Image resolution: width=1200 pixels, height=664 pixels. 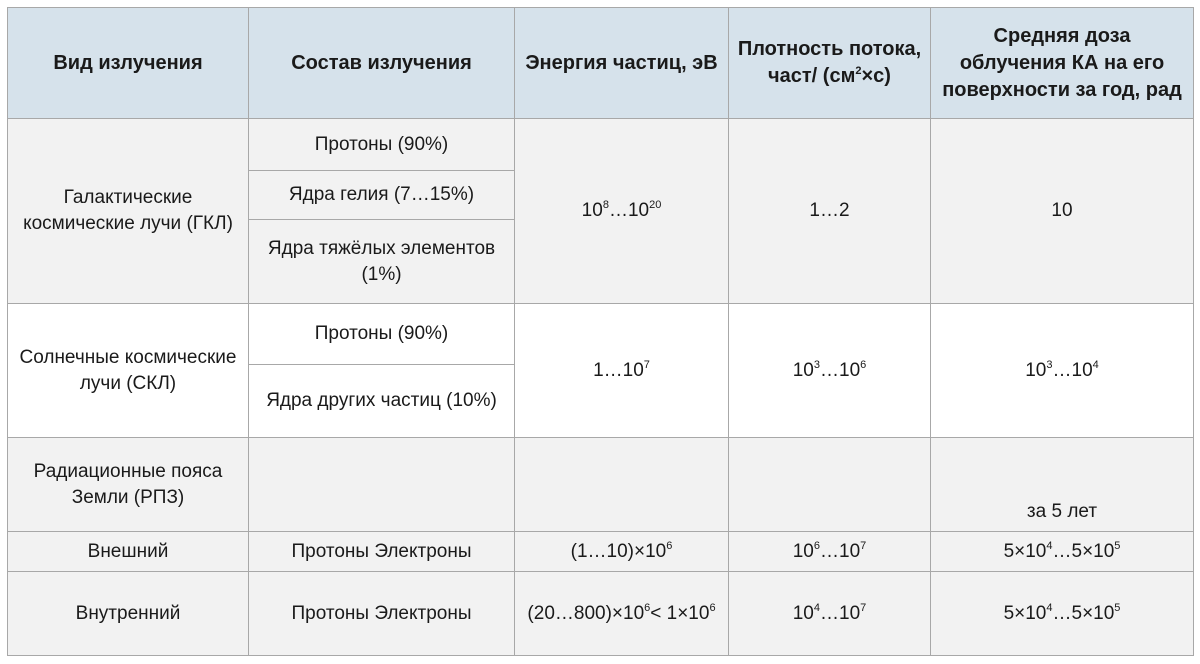 I want to click on skl-energy: 1…107, so click(x=621, y=370).